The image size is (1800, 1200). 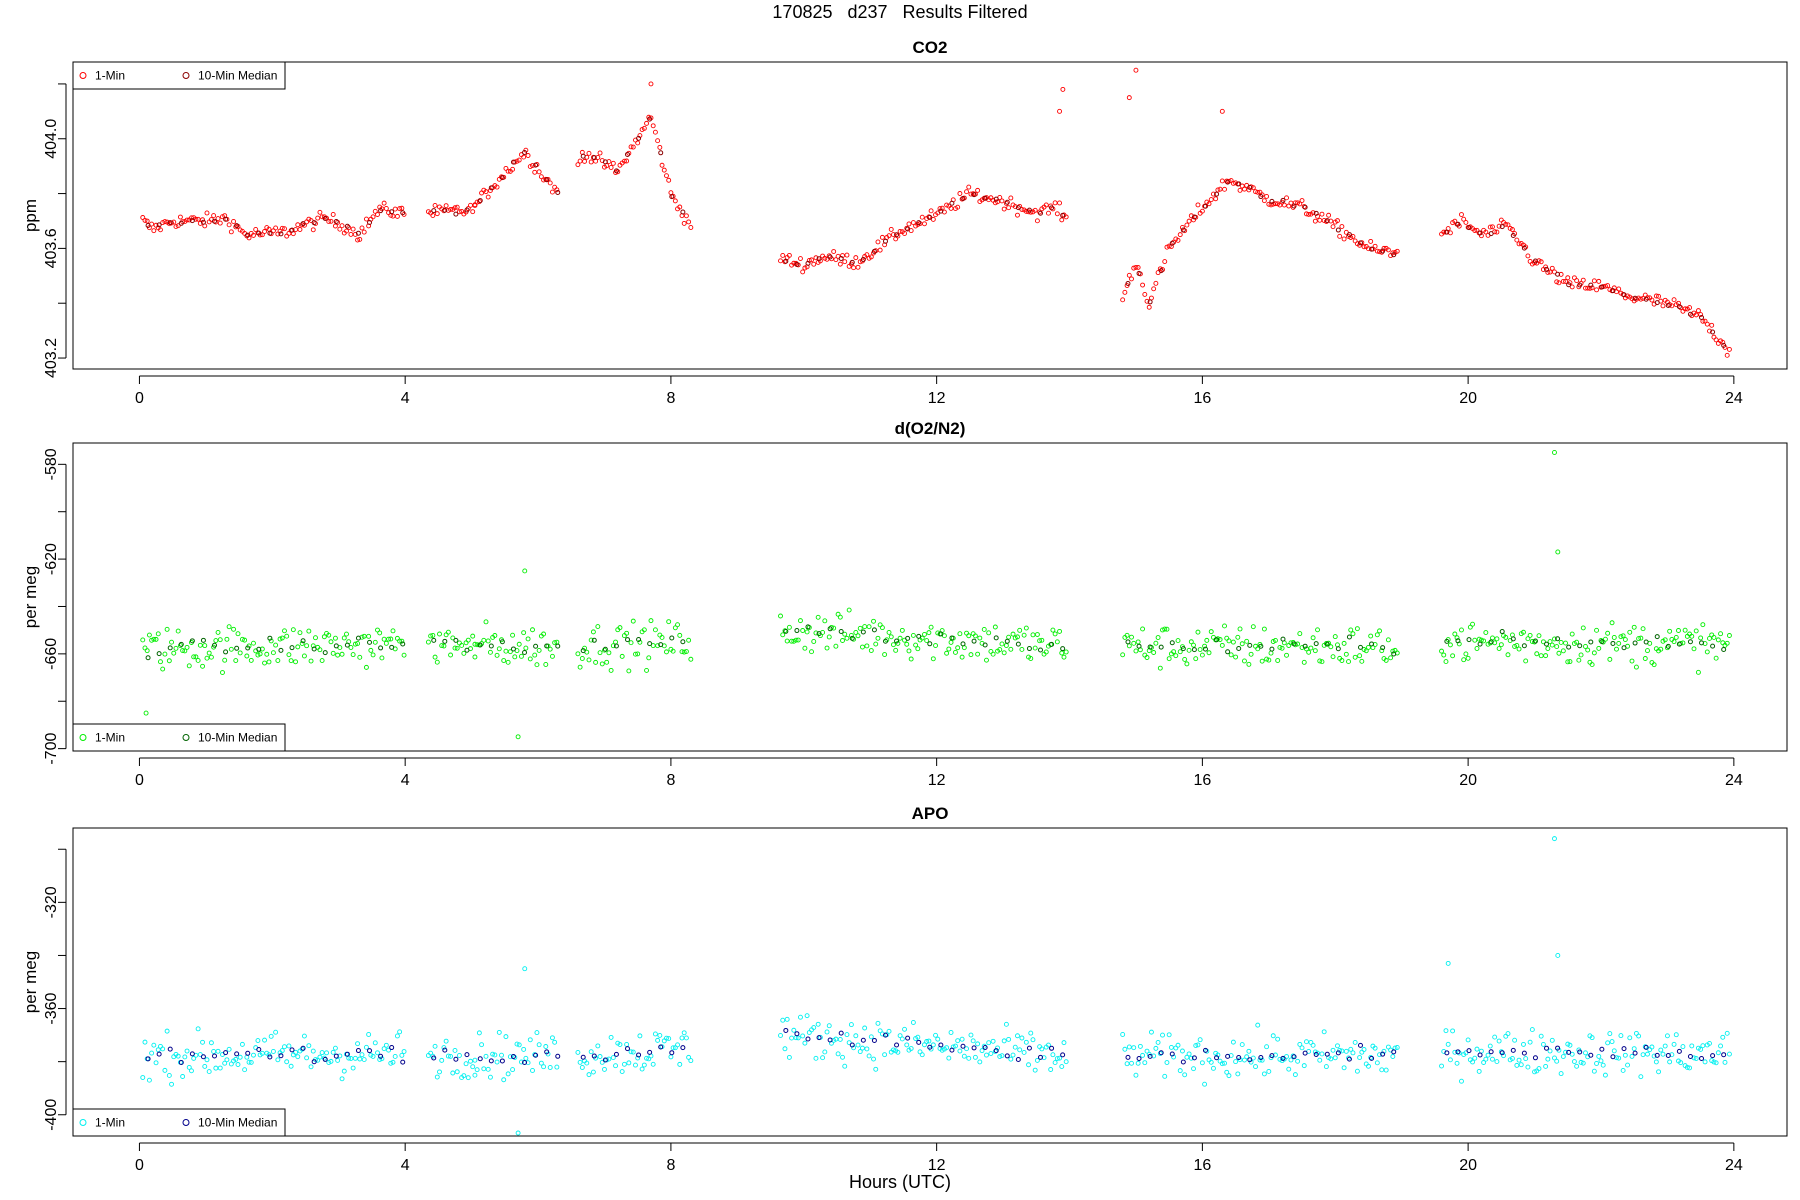 What do you see at coordinates (179, 737) in the screenshot?
I see `legend-box` at bounding box center [179, 737].